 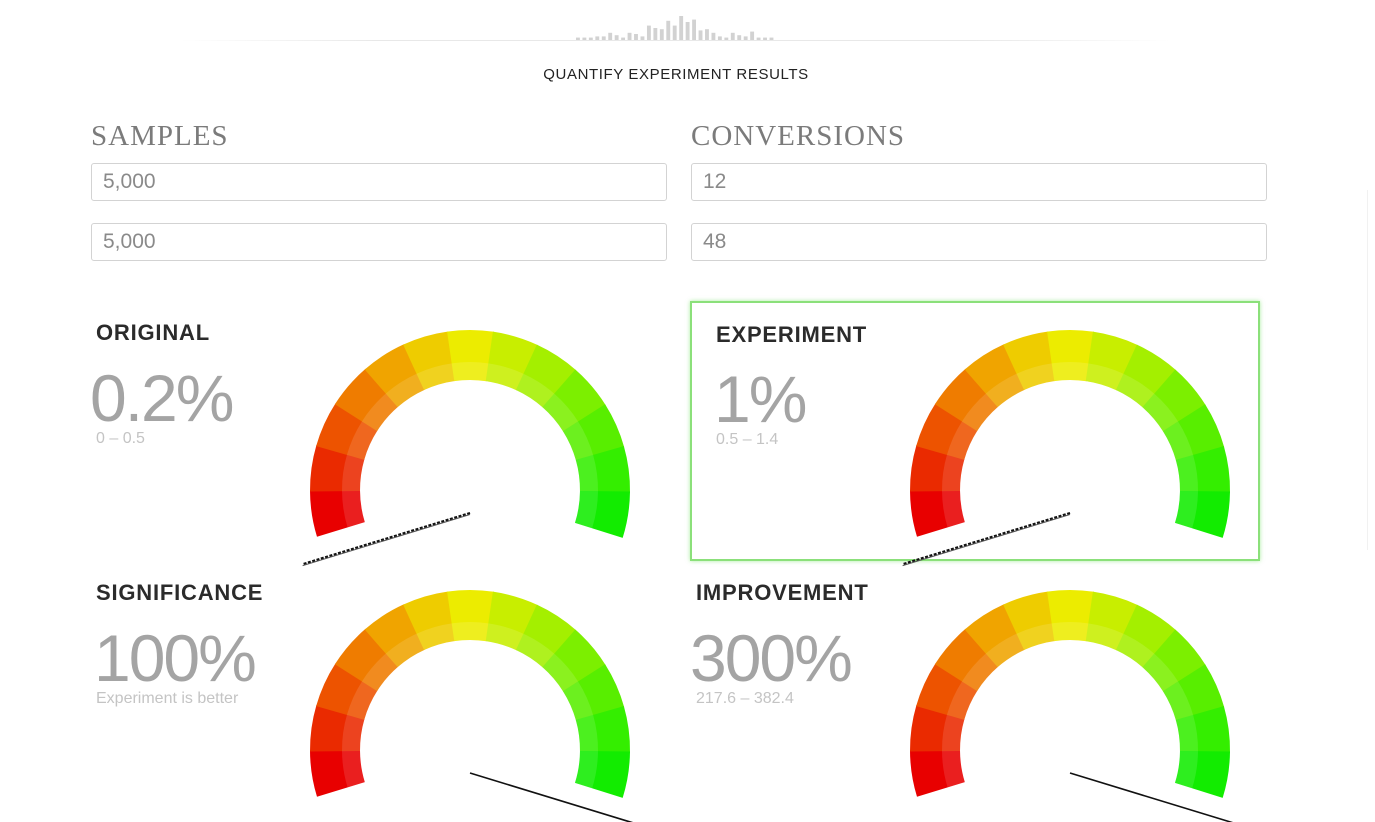 I want to click on gauge-needle, so click(x=986, y=538).